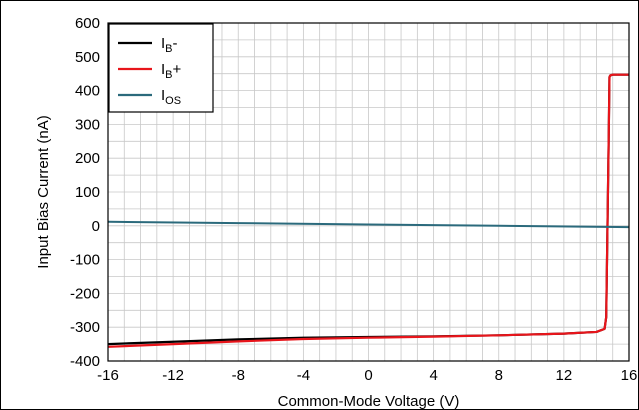  I want to click on y-tick-label: -400, so click(85, 361).